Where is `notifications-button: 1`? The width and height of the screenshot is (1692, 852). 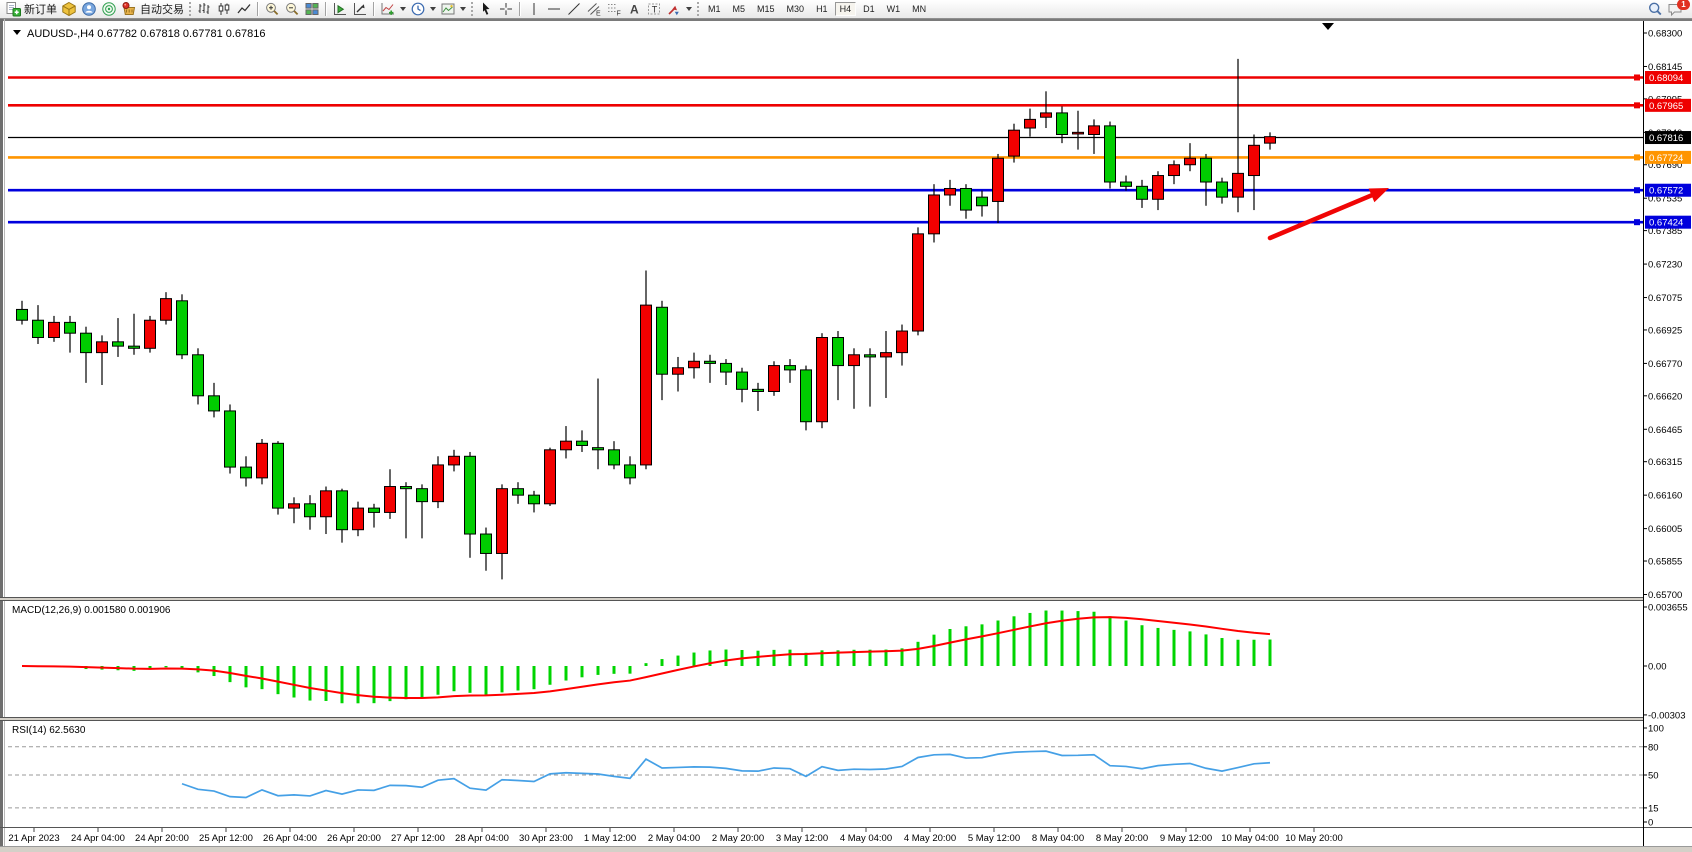
notifications-button: 1 is located at coordinates (1677, 9).